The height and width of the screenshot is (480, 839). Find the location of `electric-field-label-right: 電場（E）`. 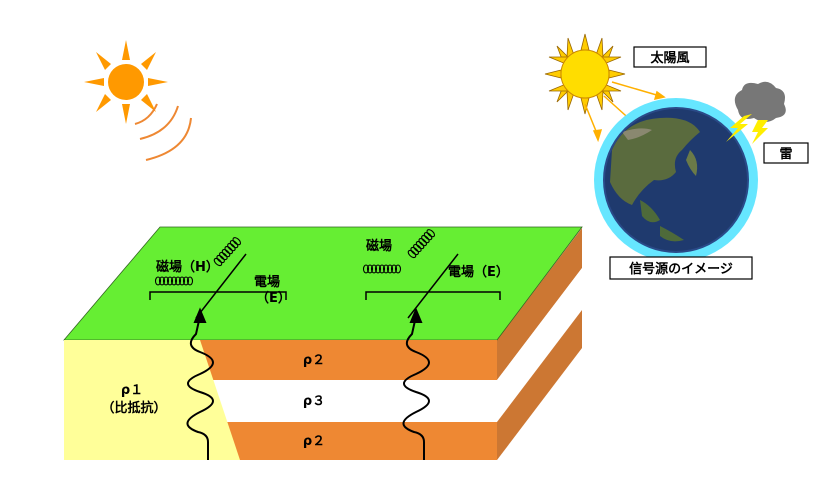

electric-field-label-right: 電場（E） is located at coordinates (478, 272).